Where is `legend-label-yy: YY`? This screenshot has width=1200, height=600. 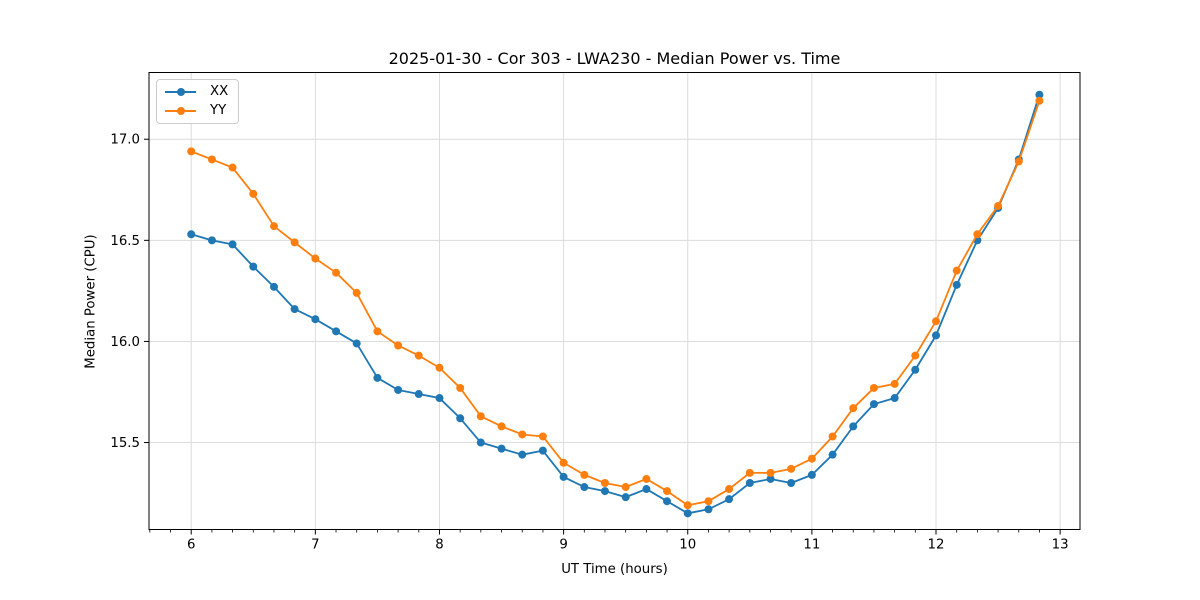 legend-label-yy: YY is located at coordinates (218, 110).